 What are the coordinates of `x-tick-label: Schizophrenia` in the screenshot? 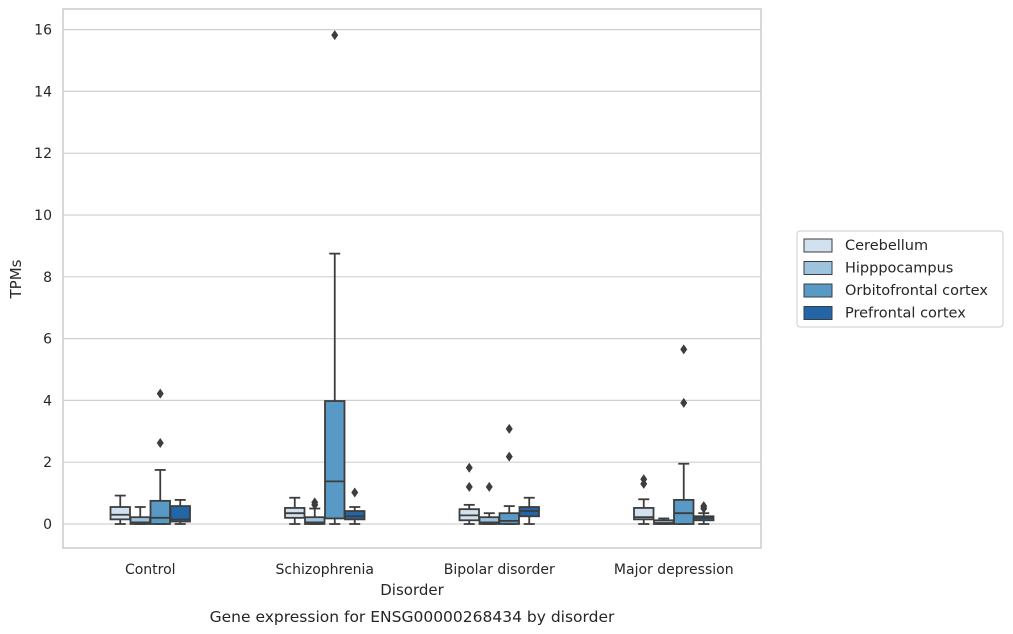 It's located at (325, 570).